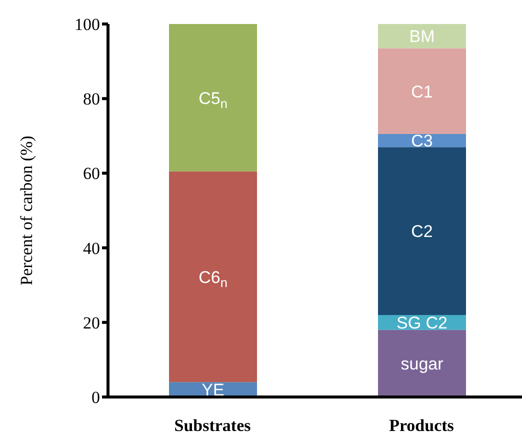 The height and width of the screenshot is (443, 522). Describe the element at coordinates (91, 174) in the screenshot. I see `y-tick-label: 60` at that location.